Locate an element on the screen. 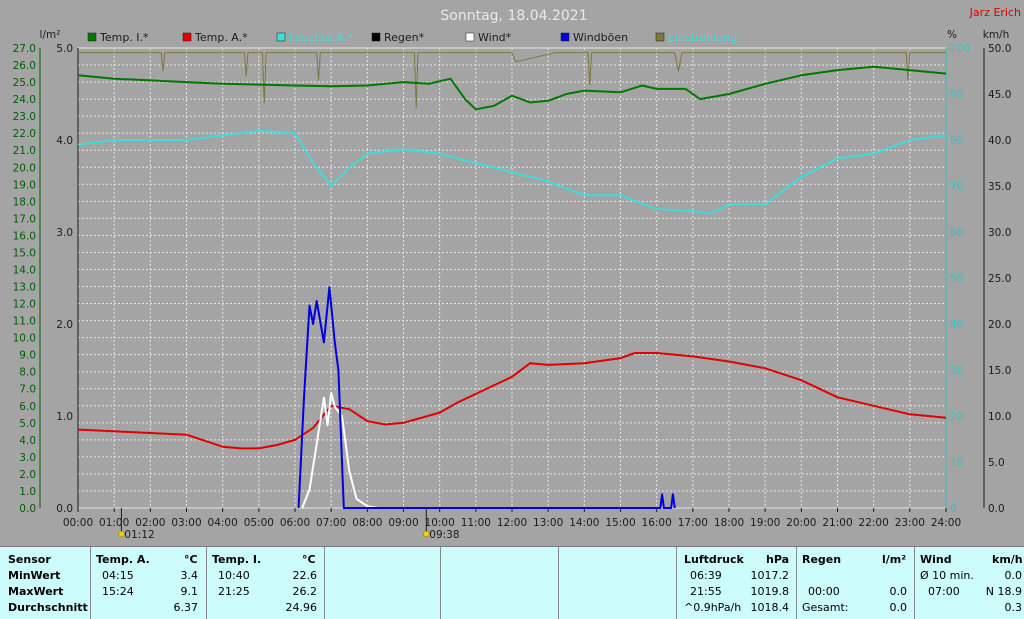 The height and width of the screenshot is (619, 1024). sensor-header: Sensor is located at coordinates (29, 559).